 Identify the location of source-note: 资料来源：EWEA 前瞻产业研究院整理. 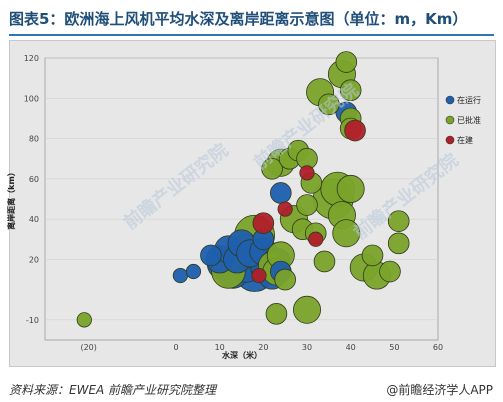
(113, 390).